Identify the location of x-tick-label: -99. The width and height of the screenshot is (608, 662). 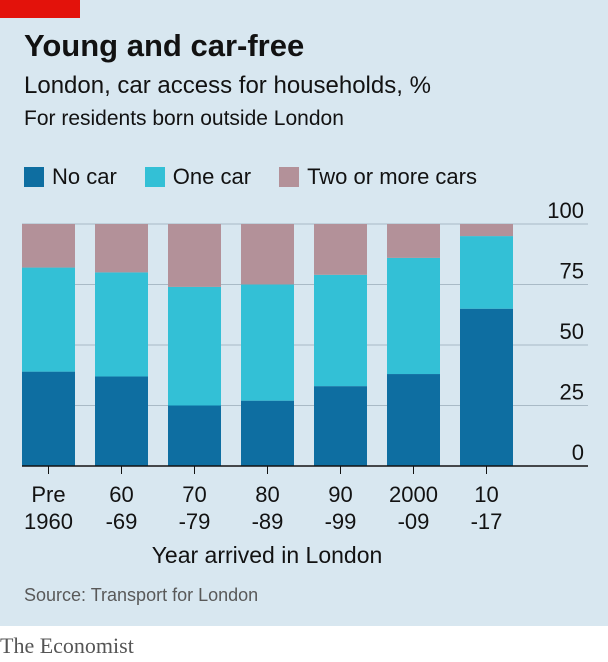
(341, 521).